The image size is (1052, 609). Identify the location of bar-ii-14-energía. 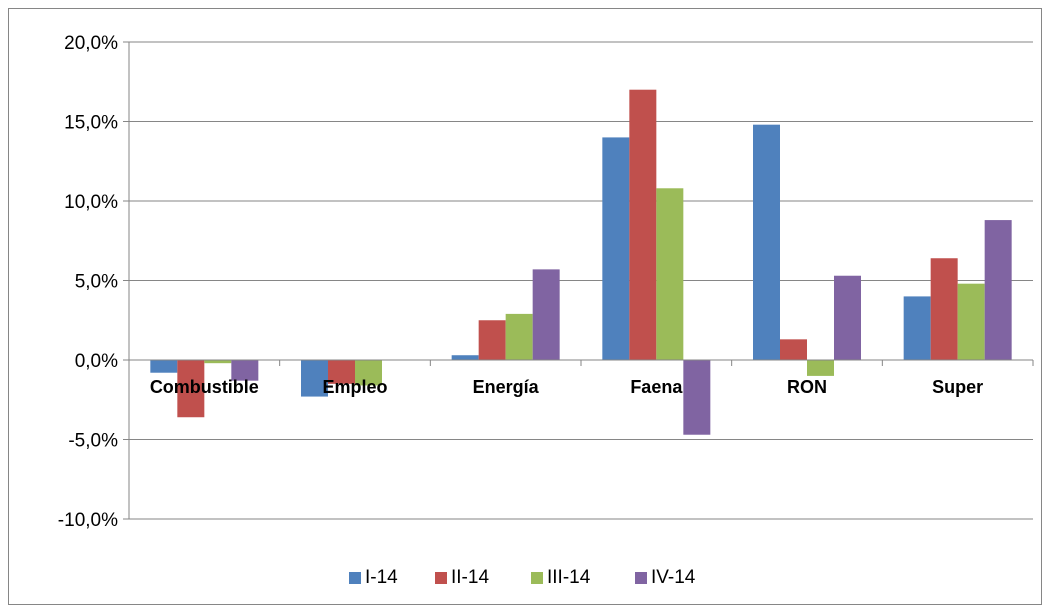
(492, 340).